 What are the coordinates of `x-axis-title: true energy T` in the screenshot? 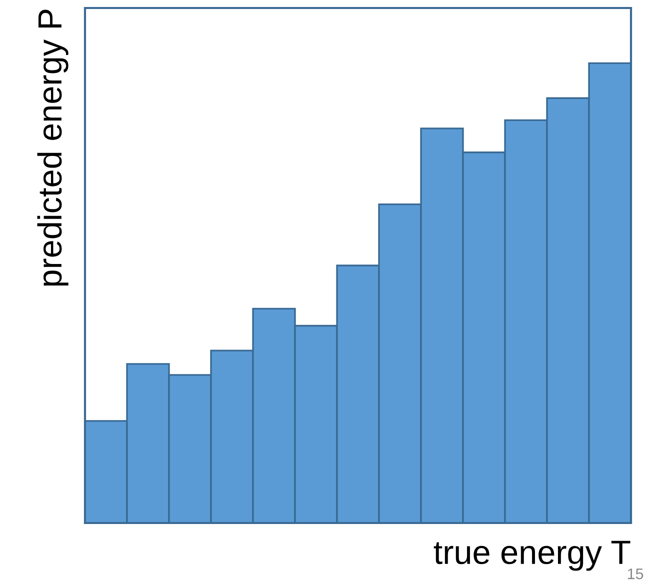 It's located at (532, 555).